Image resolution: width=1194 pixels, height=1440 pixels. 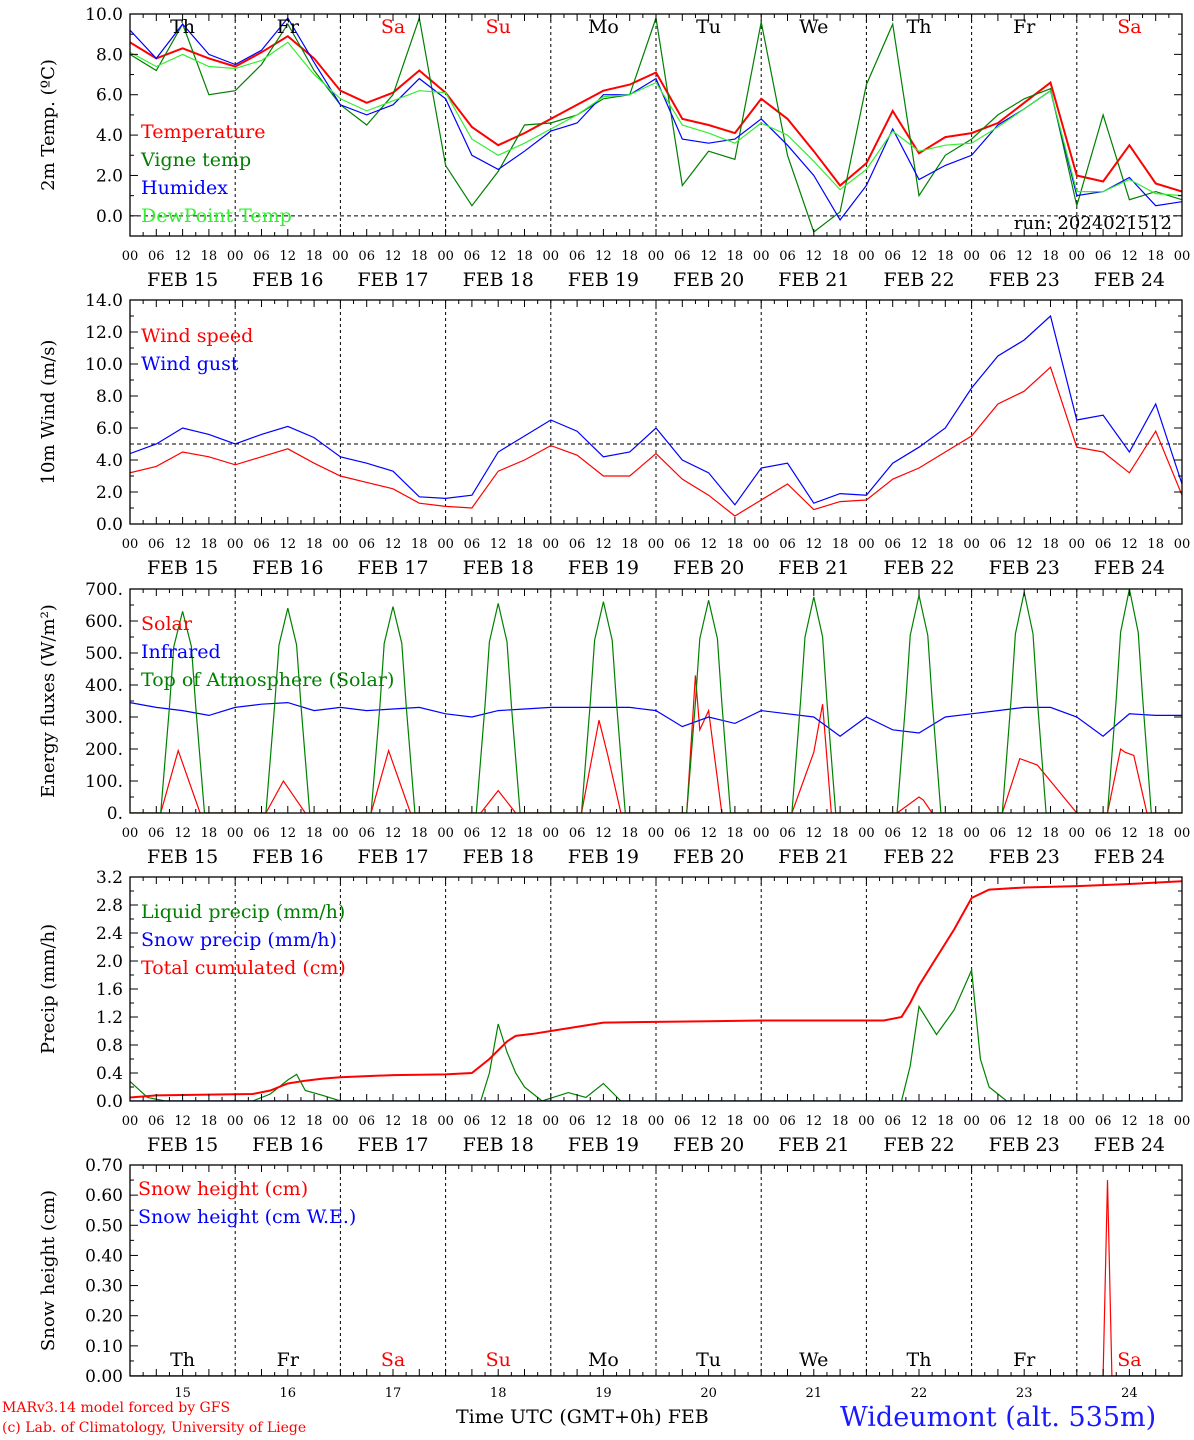 I want to click on day-name: Su, so click(x=498, y=1360).